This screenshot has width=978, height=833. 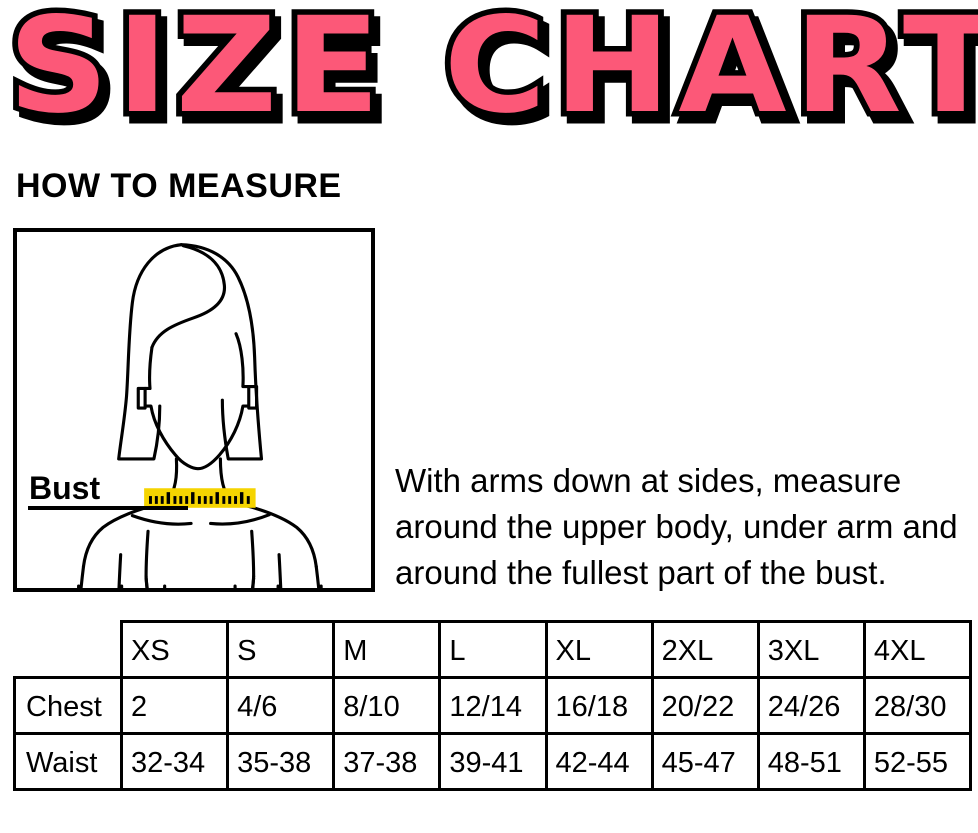 What do you see at coordinates (917, 705) in the screenshot?
I see `cell-chest-4xl: 28/30` at bounding box center [917, 705].